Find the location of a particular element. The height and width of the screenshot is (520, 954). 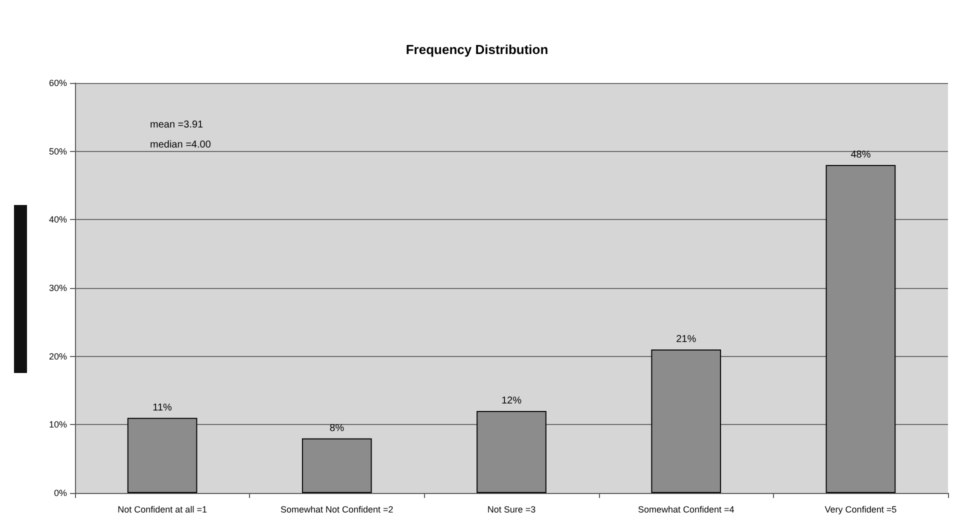

data-label: 48% is located at coordinates (860, 155).